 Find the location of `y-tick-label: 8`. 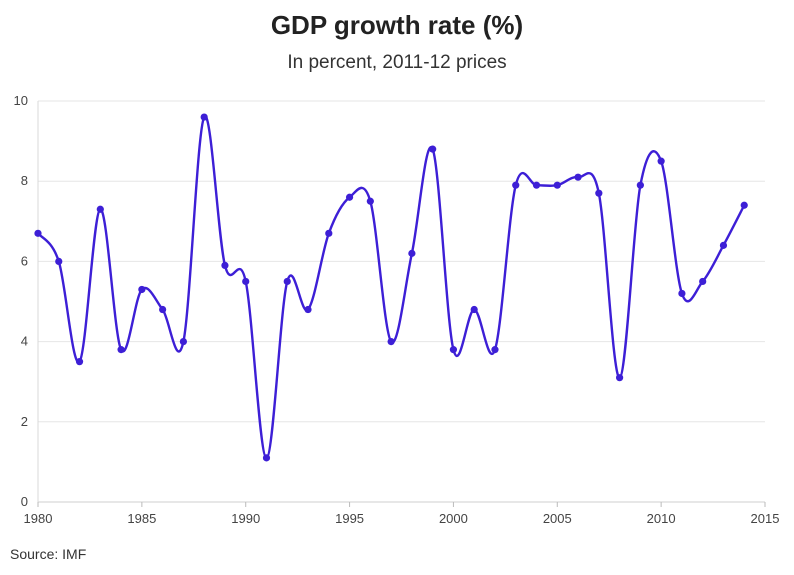

y-tick-label: 8 is located at coordinates (24, 180).